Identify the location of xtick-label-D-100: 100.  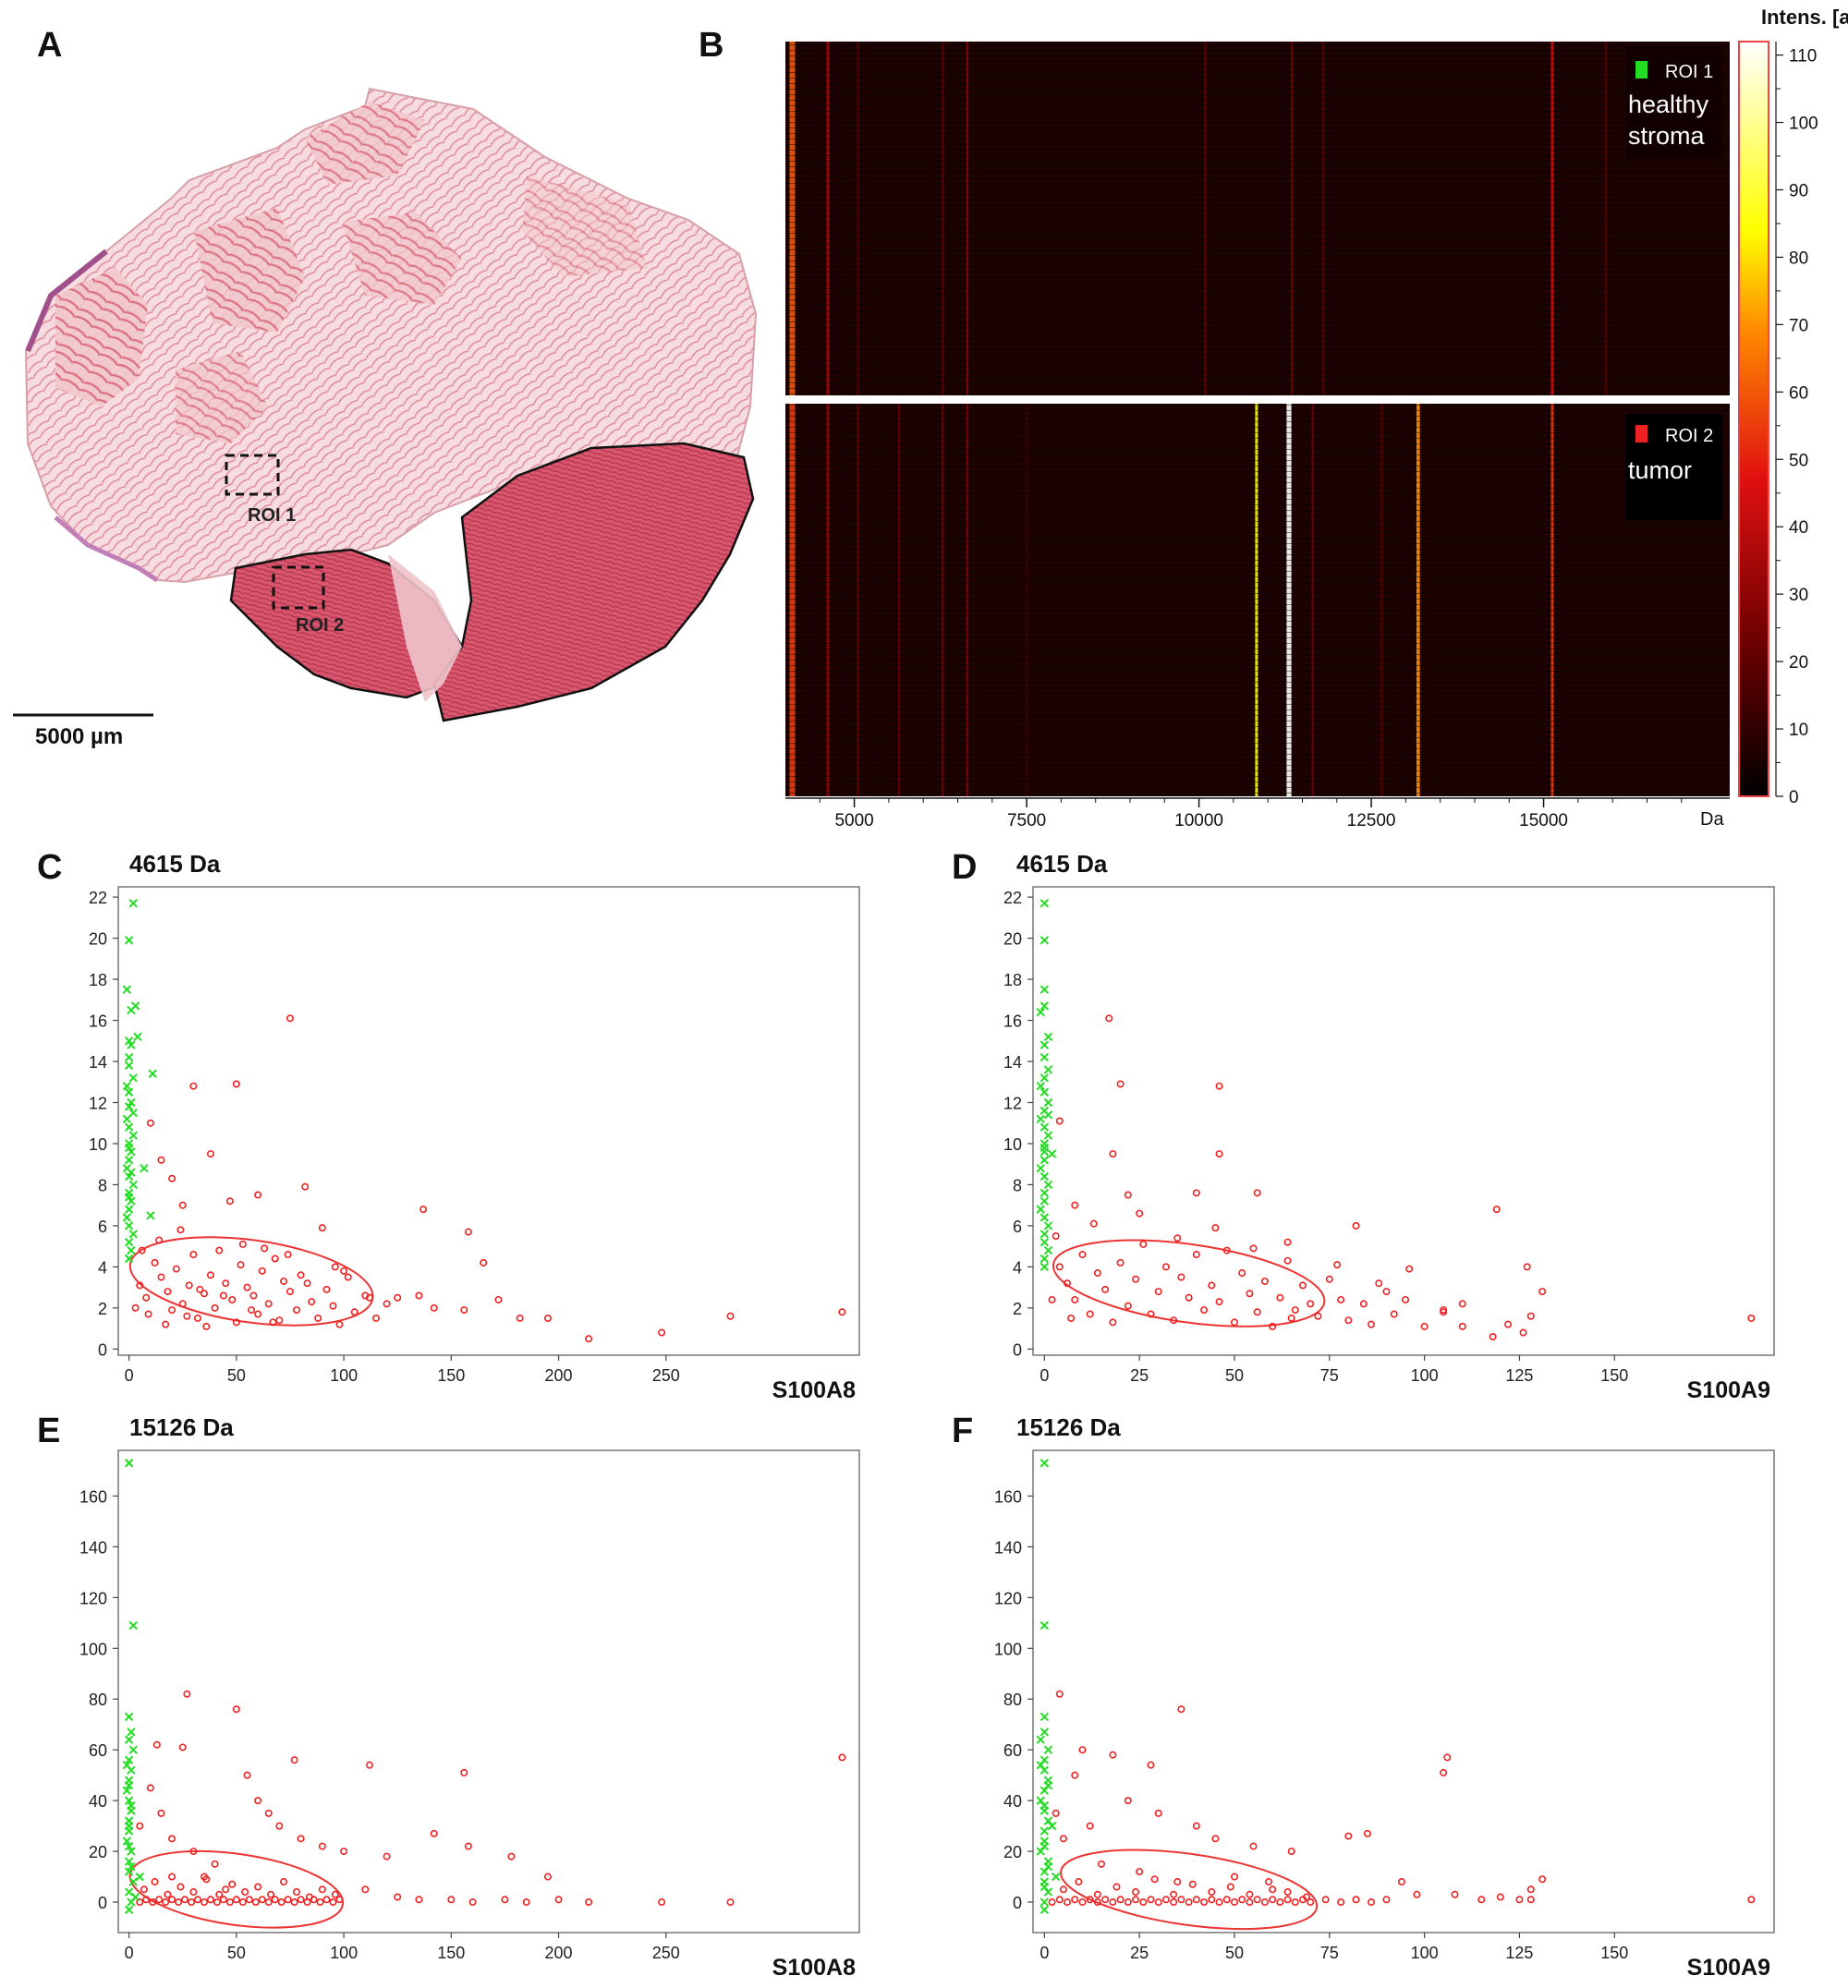
(1425, 1375).